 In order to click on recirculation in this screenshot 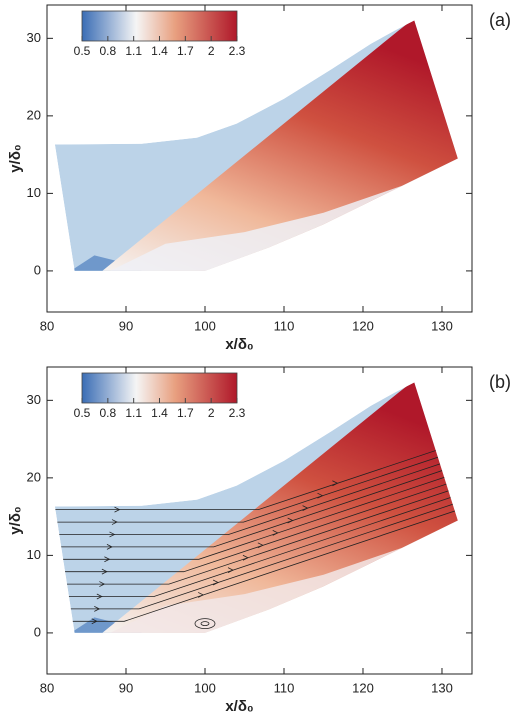, I will do `click(205, 624)`.